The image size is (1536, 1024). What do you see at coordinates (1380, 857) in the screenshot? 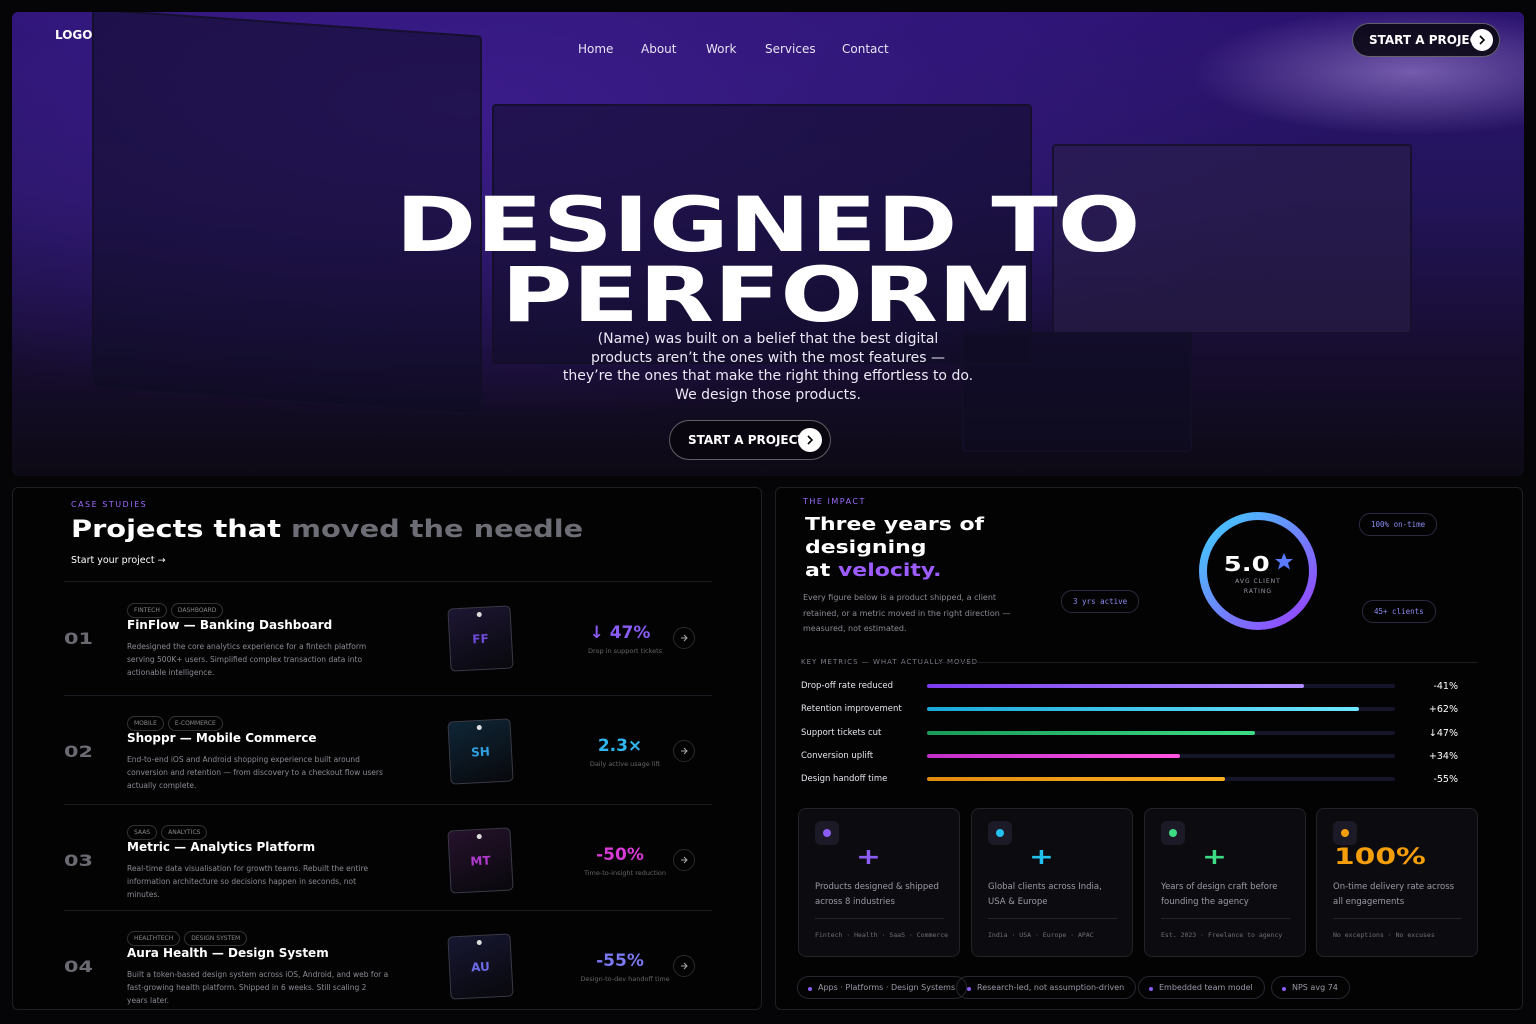
I see `stat-value: 100%` at bounding box center [1380, 857].